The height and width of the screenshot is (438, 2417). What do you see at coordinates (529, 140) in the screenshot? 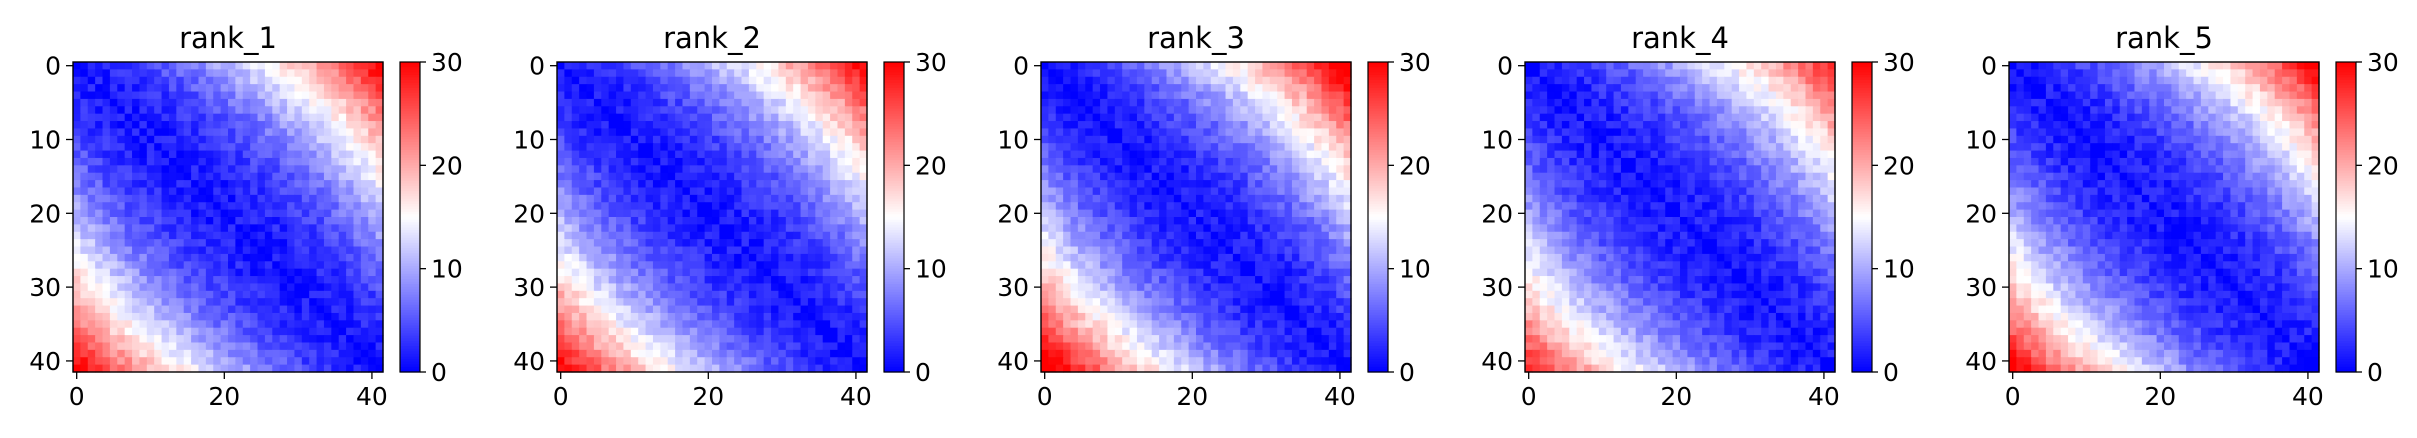
I see `y-tick-label: 10` at bounding box center [529, 140].